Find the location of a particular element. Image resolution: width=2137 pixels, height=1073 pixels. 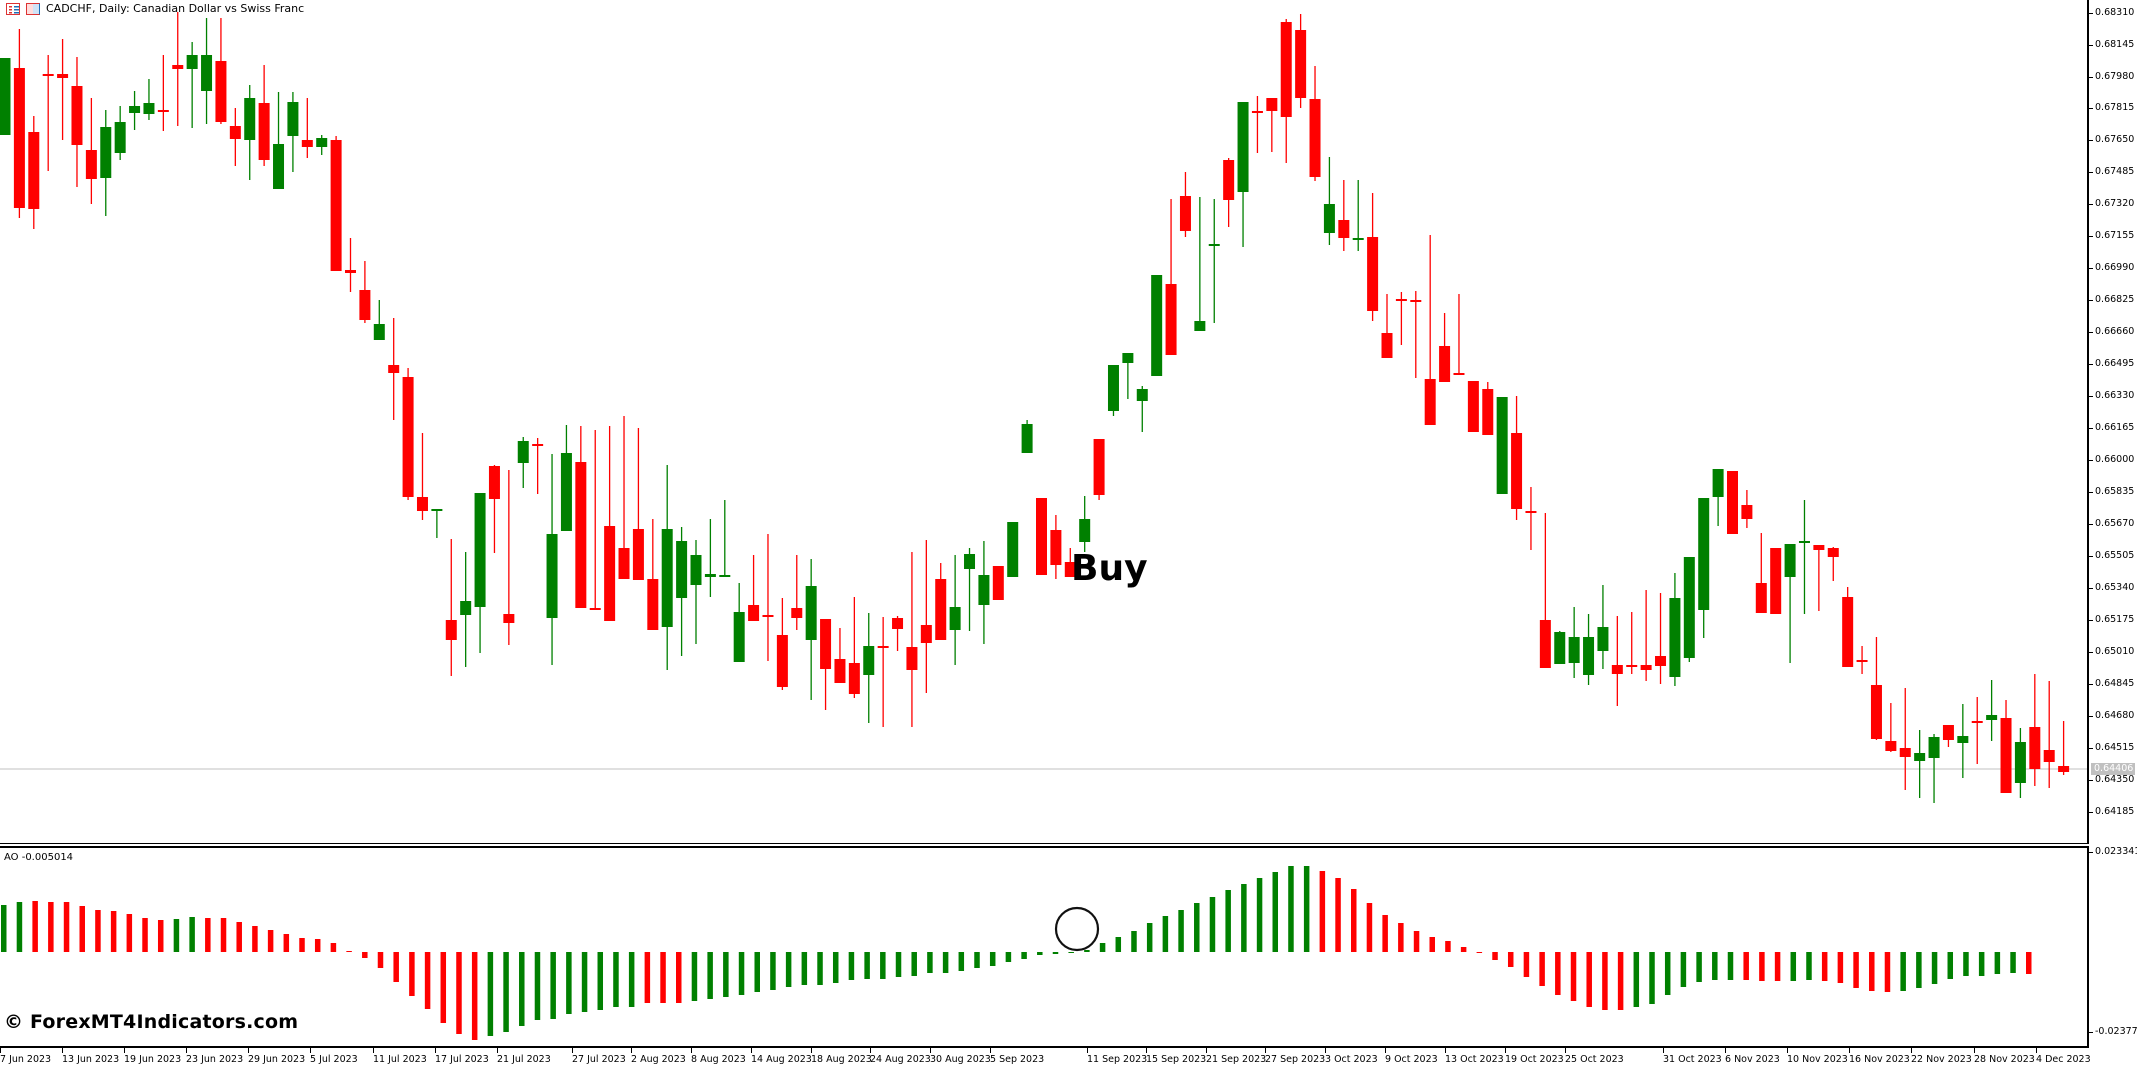

template-save-icon is located at coordinates (33, 8).